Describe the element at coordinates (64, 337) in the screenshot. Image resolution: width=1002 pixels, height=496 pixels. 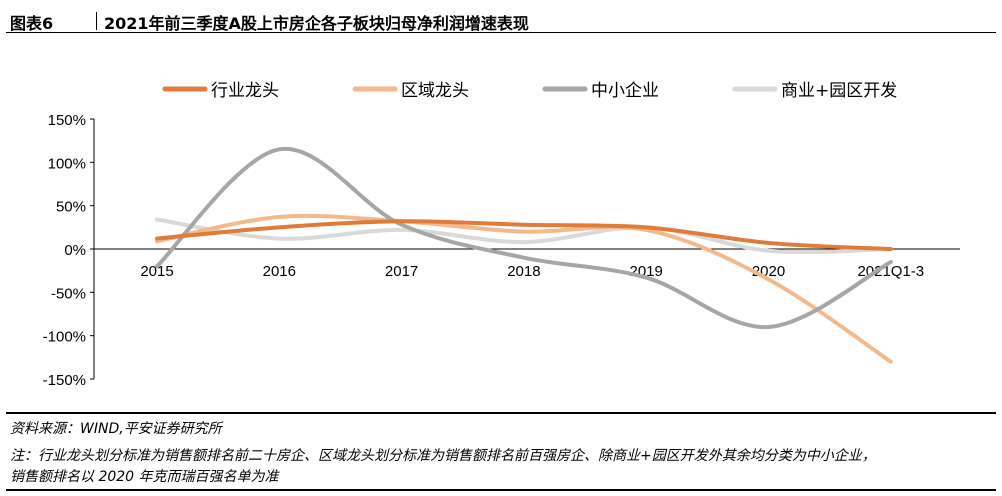
I see `y-tick-label: -100%` at that location.